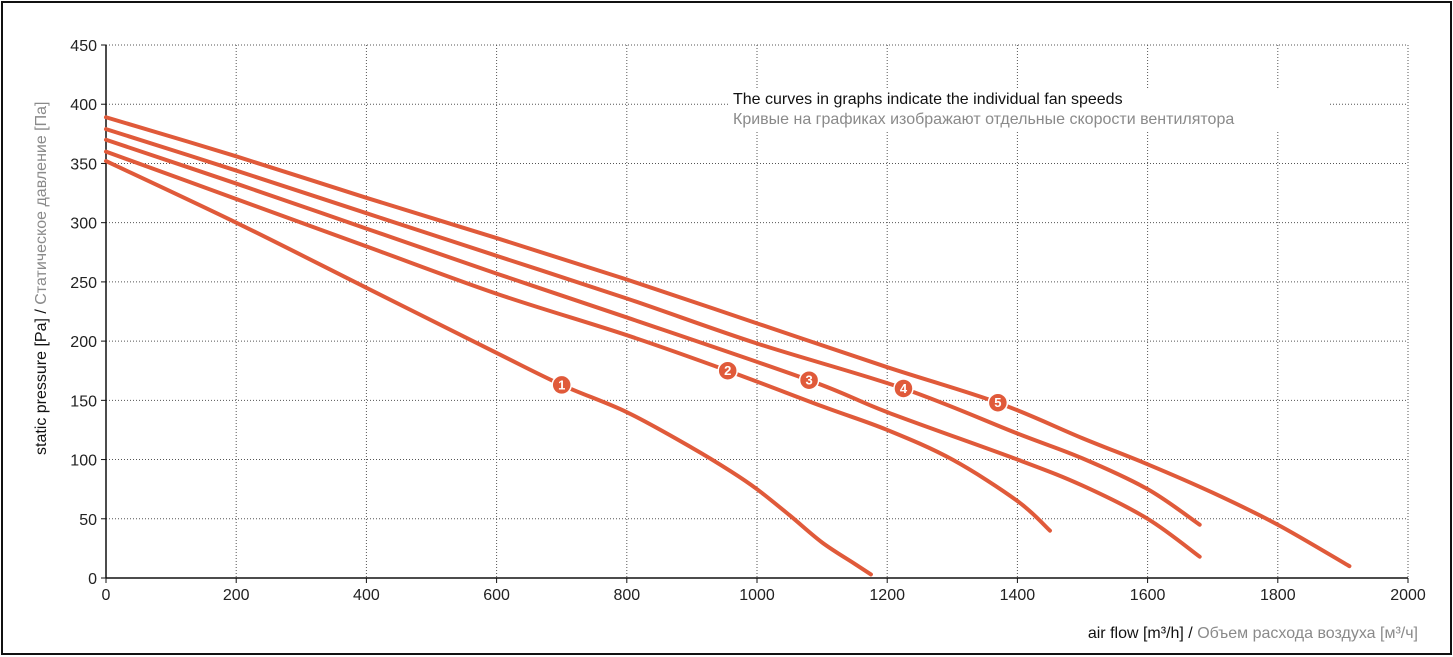 Image resolution: width=1453 pixels, height=657 pixels. What do you see at coordinates (757, 595) in the screenshot?
I see `x-tick-label: 1000` at bounding box center [757, 595].